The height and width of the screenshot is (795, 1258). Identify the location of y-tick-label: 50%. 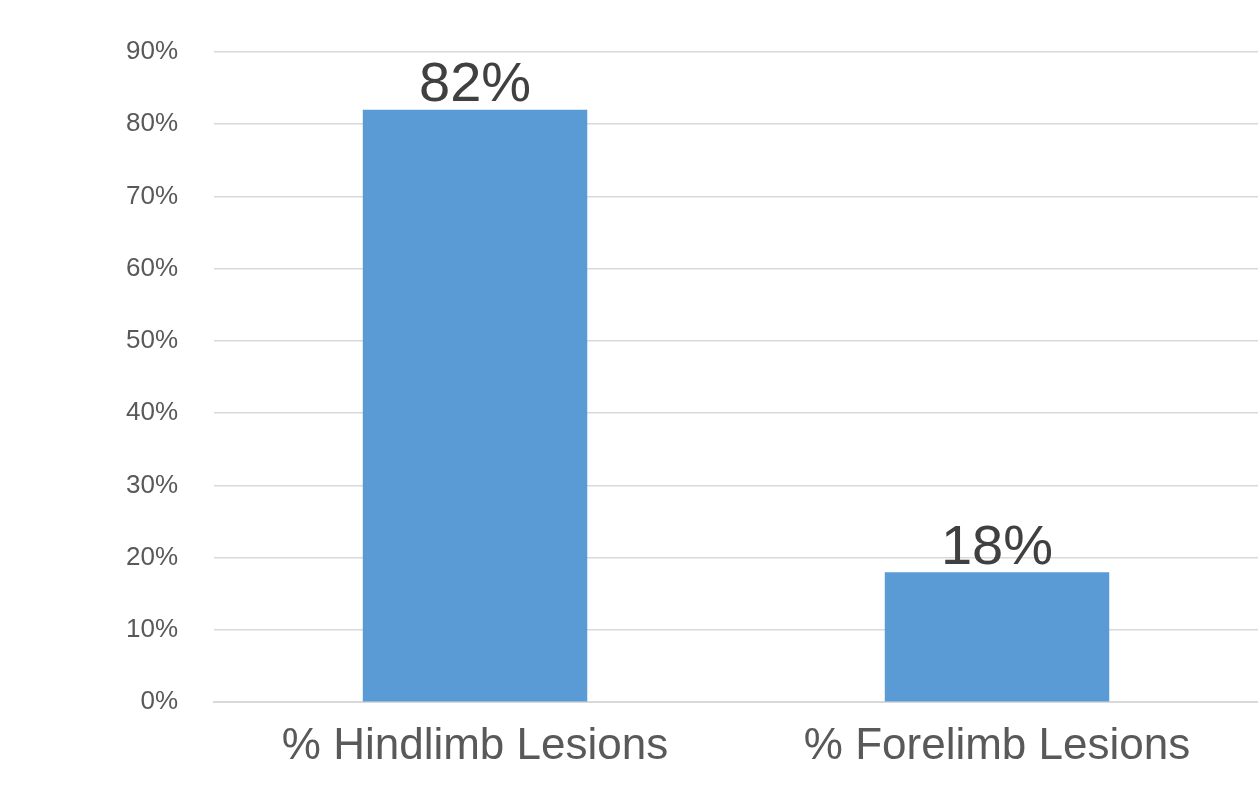
(152, 339).